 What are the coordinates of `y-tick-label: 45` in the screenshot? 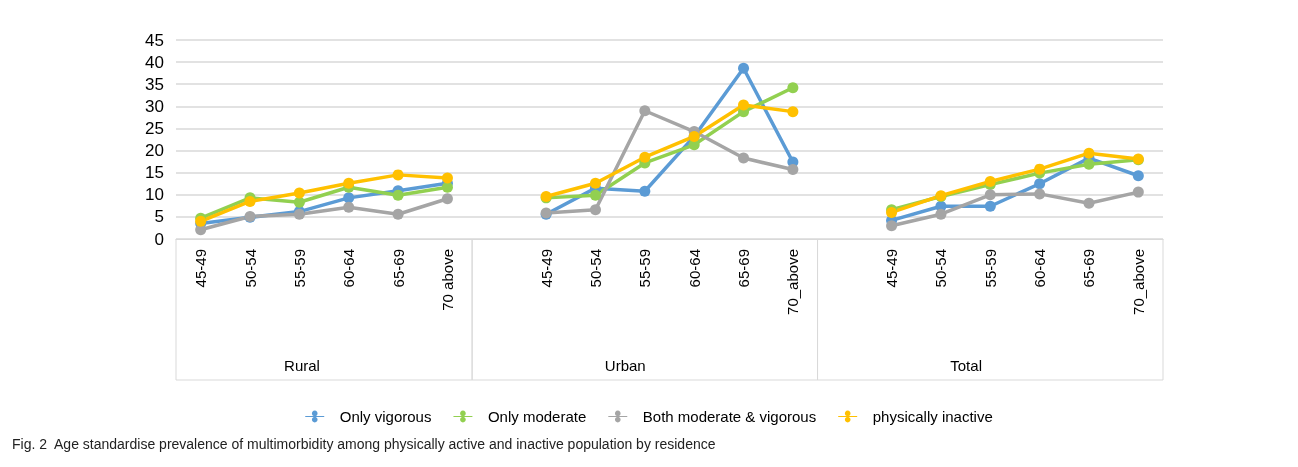 It's located at (154, 40).